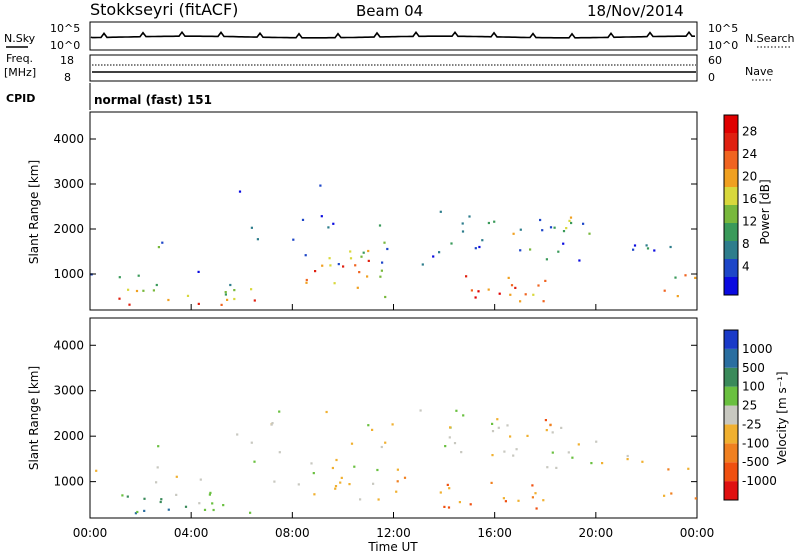  What do you see at coordinates (740, 205) in the screenshot?
I see `power-colorbar: 4 8 12 16 20 24 28` at bounding box center [740, 205].